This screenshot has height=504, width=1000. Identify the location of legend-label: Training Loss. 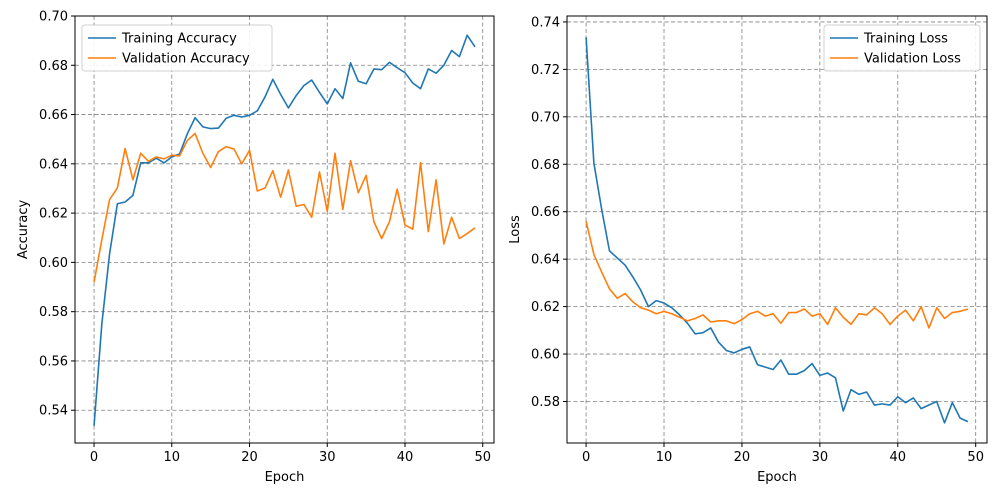
(905, 39).